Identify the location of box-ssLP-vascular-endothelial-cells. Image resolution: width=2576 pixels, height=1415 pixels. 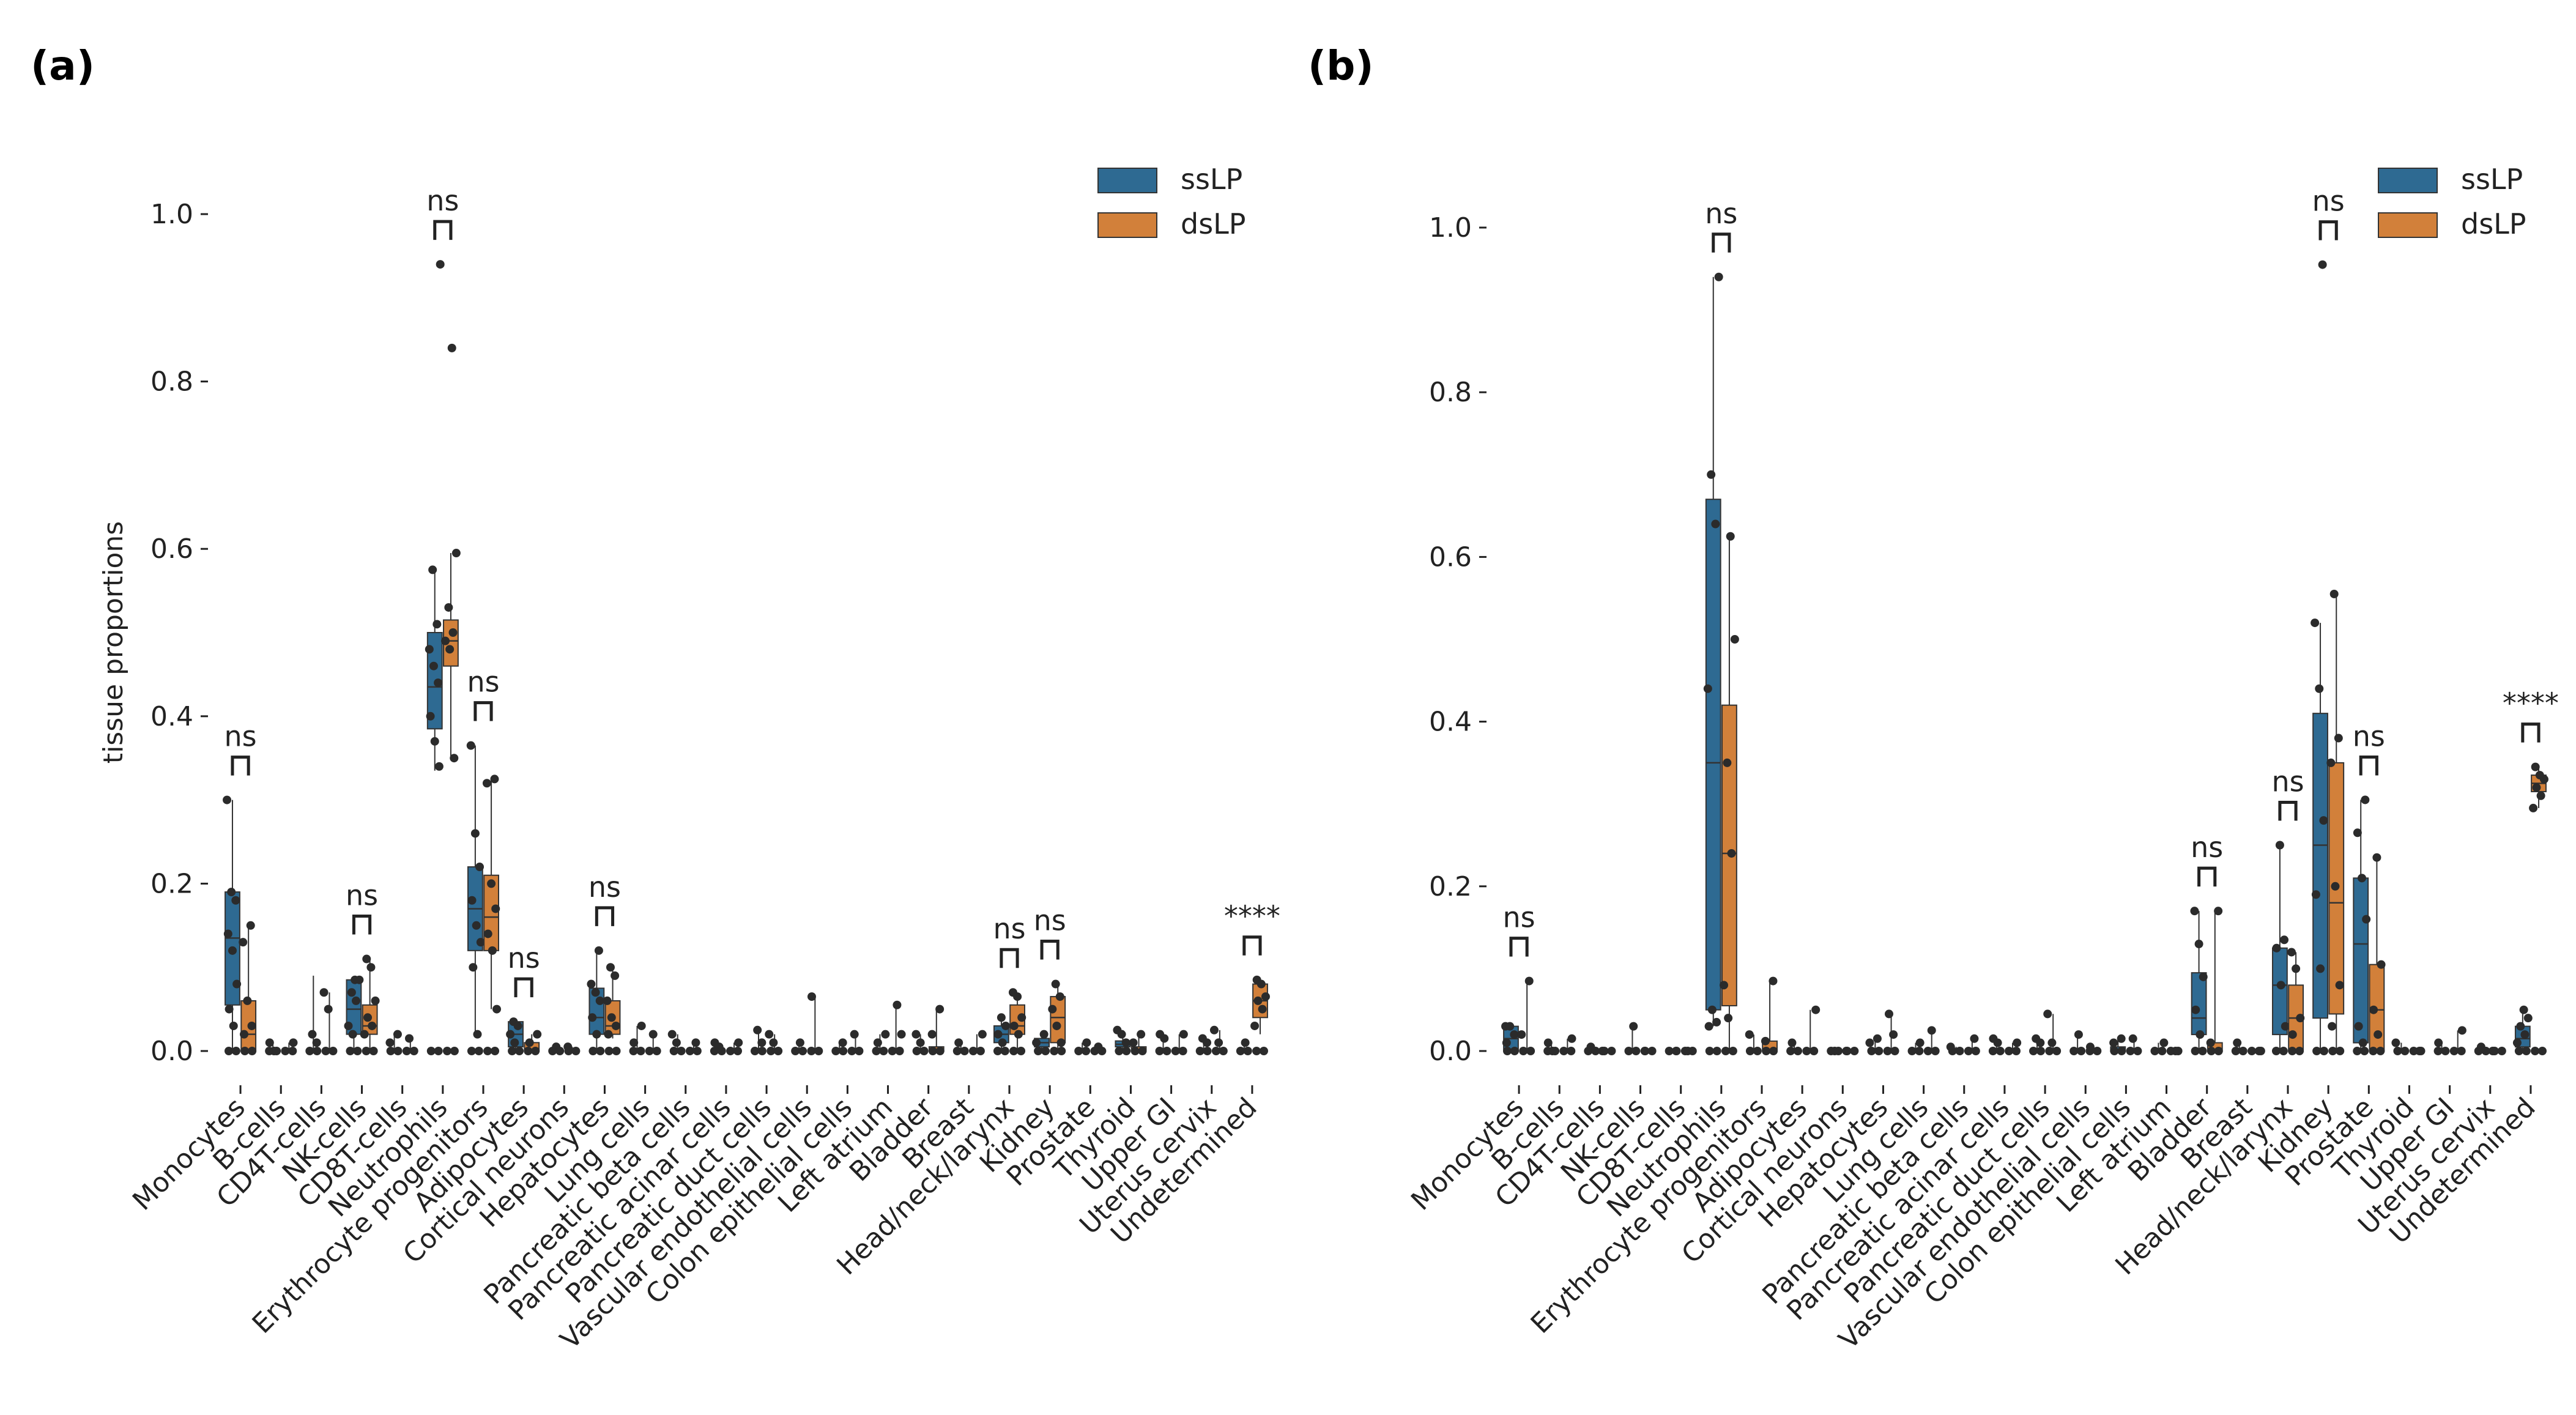
(799, 1046).